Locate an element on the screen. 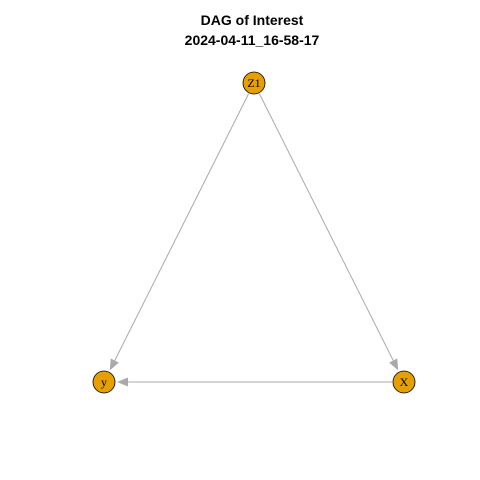 Image resolution: width=480 pixels, height=480 pixels. node-label: X is located at coordinates (404, 382).